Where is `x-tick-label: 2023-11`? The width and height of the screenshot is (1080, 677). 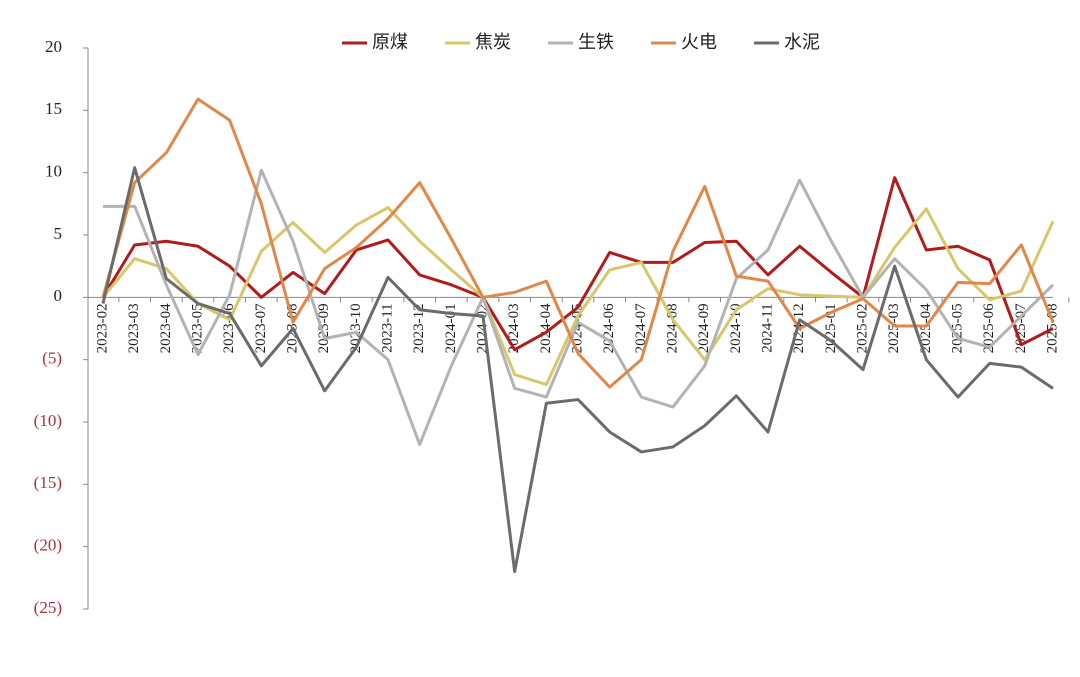 x-tick-label: 2023-11 is located at coordinates (387, 327).